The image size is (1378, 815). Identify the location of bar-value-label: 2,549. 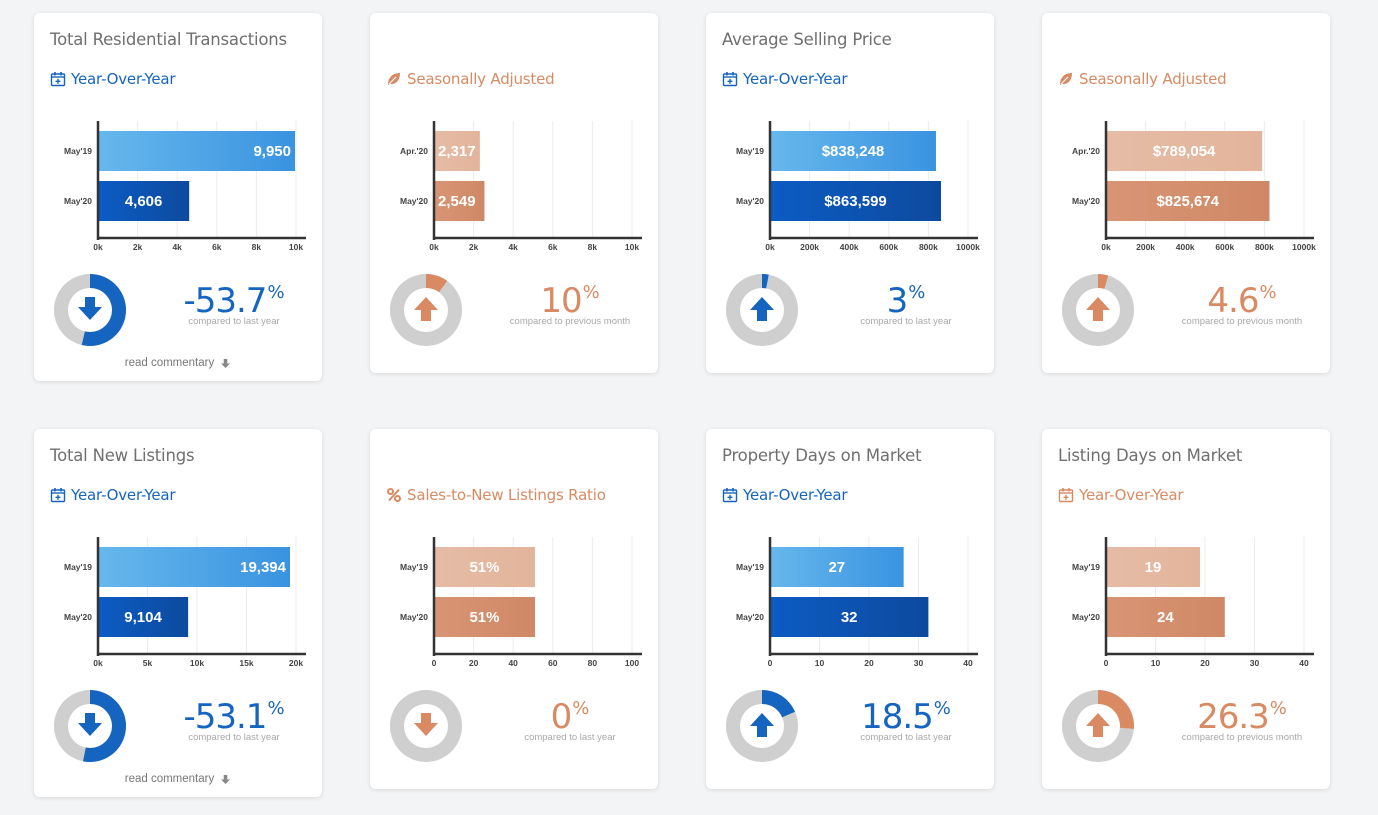
(457, 201).